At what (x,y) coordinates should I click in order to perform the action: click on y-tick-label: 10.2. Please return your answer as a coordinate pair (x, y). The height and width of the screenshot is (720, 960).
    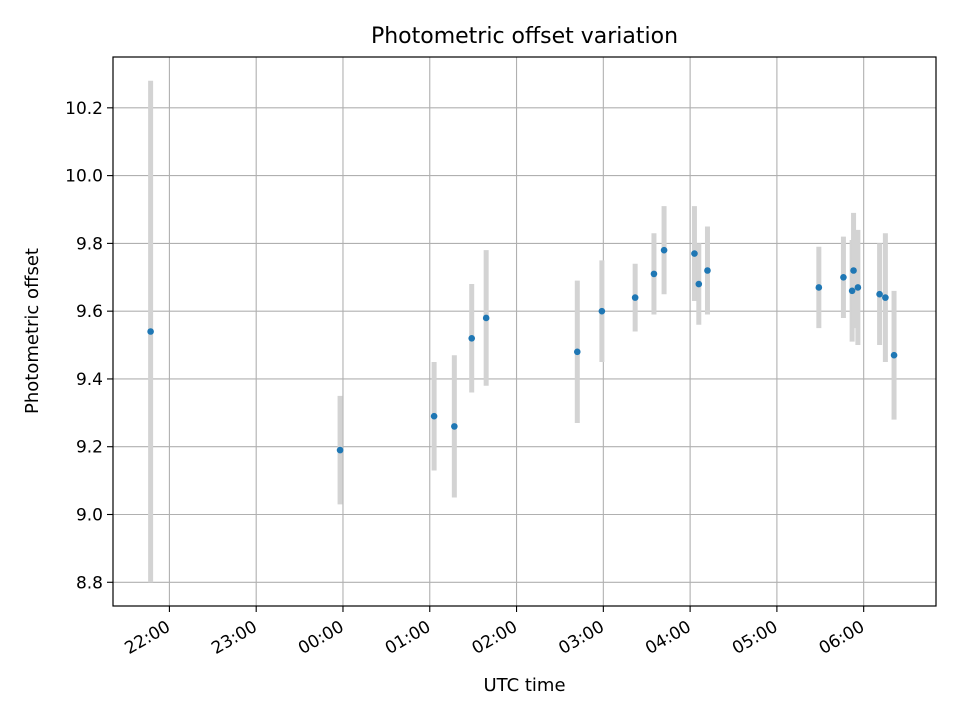
    Looking at the image, I should click on (84, 109).